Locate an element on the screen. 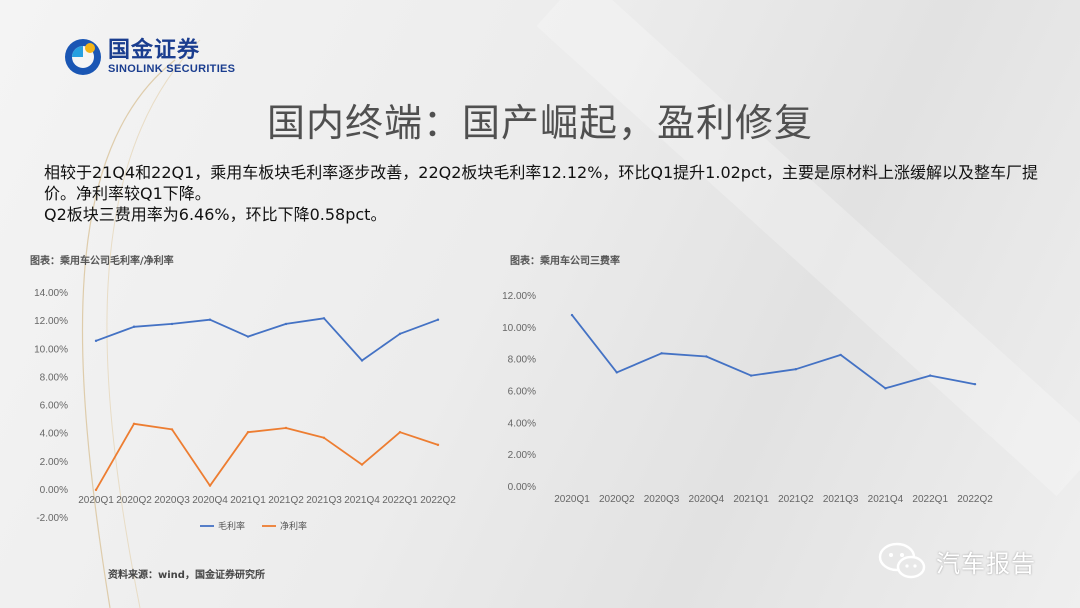 This screenshot has width=1080, height=608. brand-logo: 国金证券 SINOLINK SECURITIES is located at coordinates (149, 57).